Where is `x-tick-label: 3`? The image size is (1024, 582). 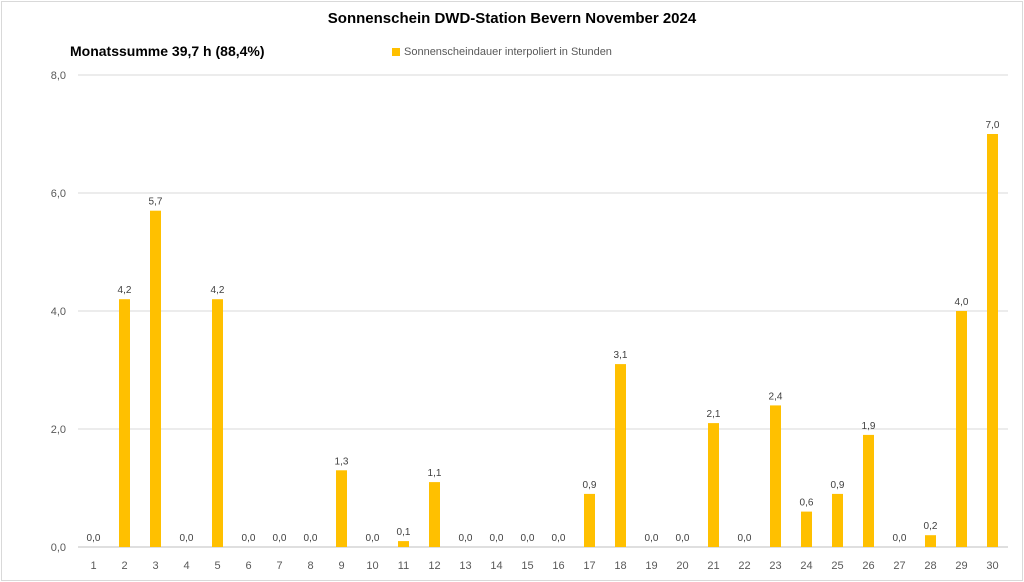 x-tick-label: 3 is located at coordinates (155, 566).